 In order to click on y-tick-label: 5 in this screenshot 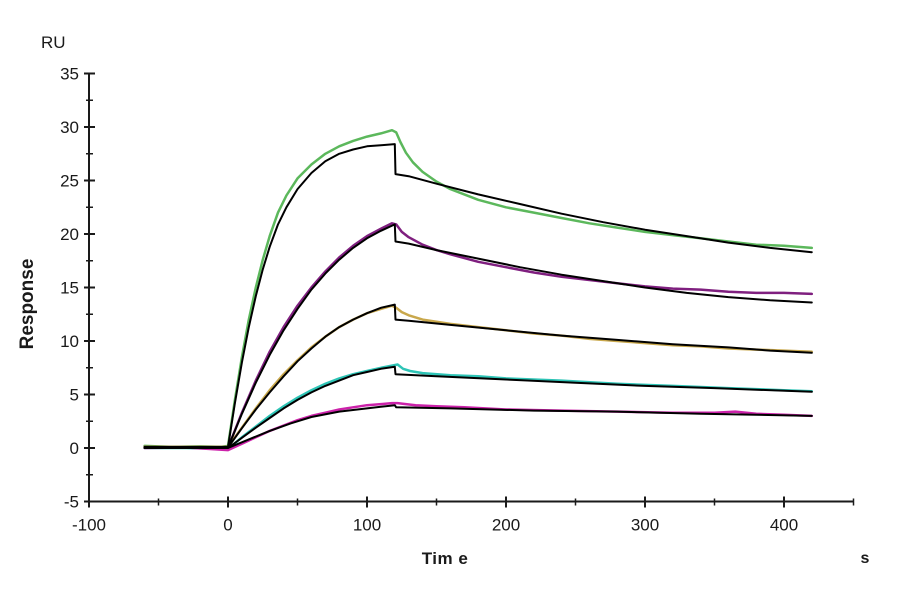, I will do `click(74, 395)`.